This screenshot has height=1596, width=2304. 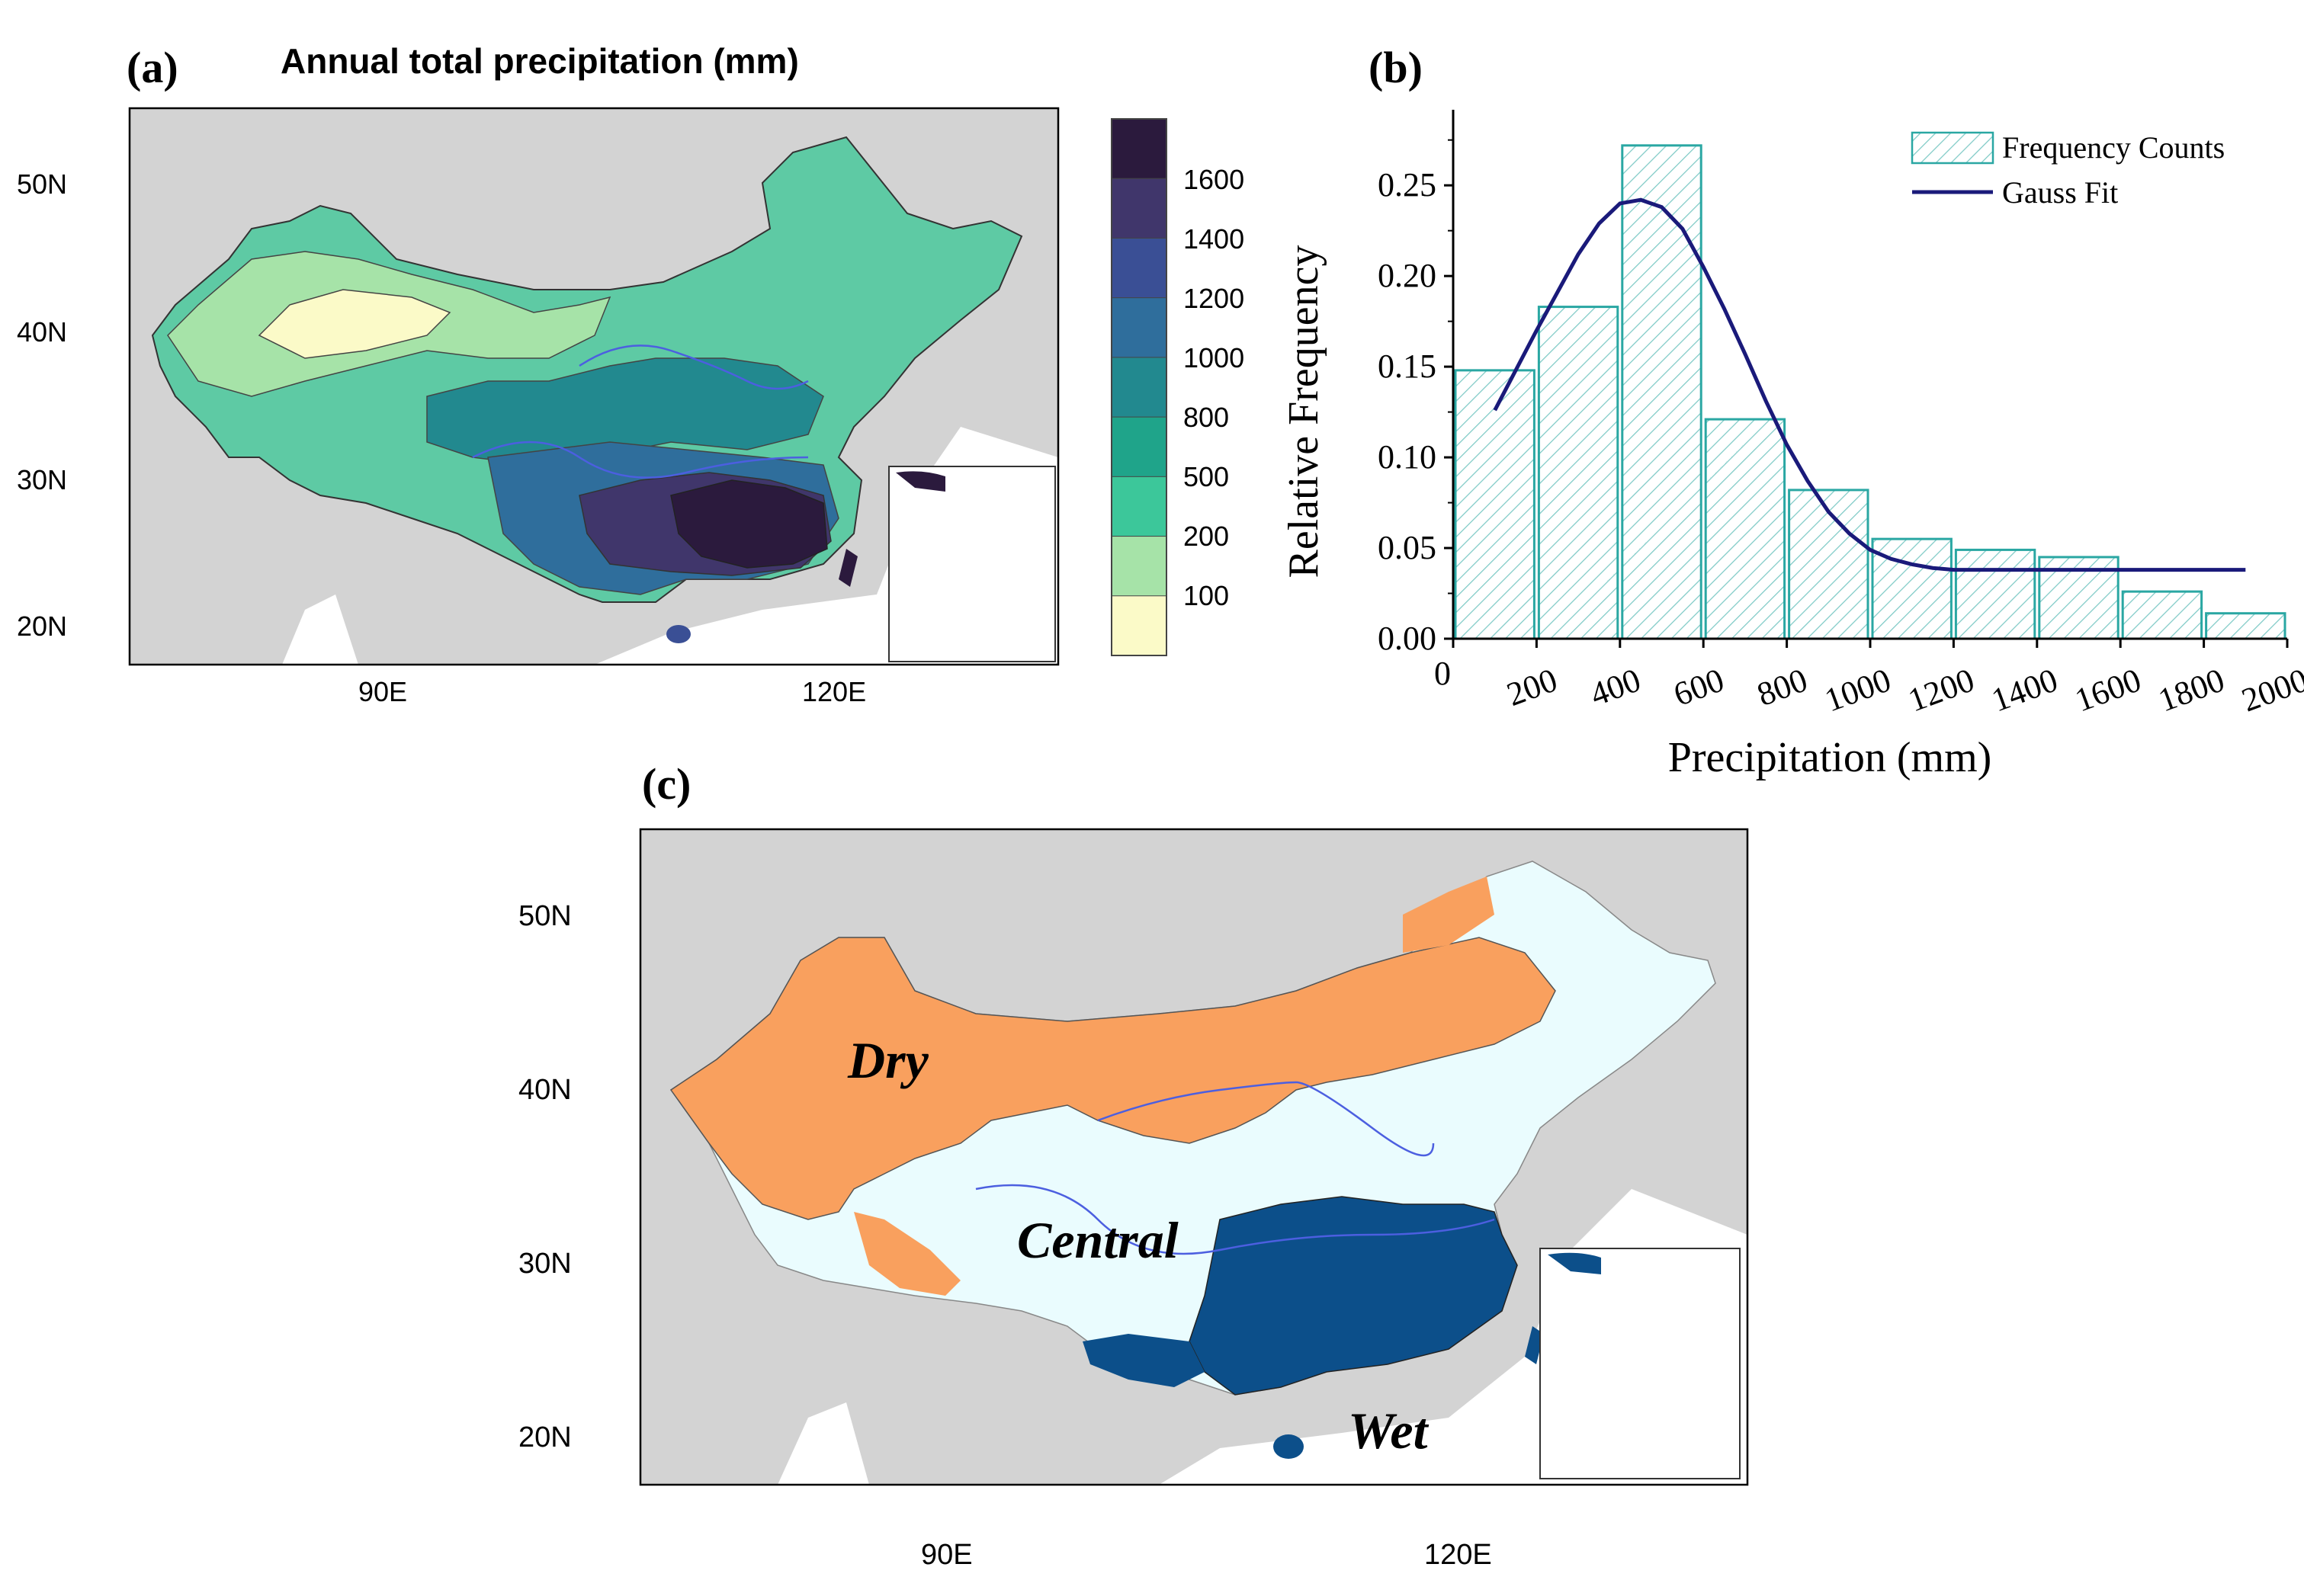 What do you see at coordinates (2113, 147) in the screenshot?
I see `legend-bar-label: Frequency Counts` at bounding box center [2113, 147].